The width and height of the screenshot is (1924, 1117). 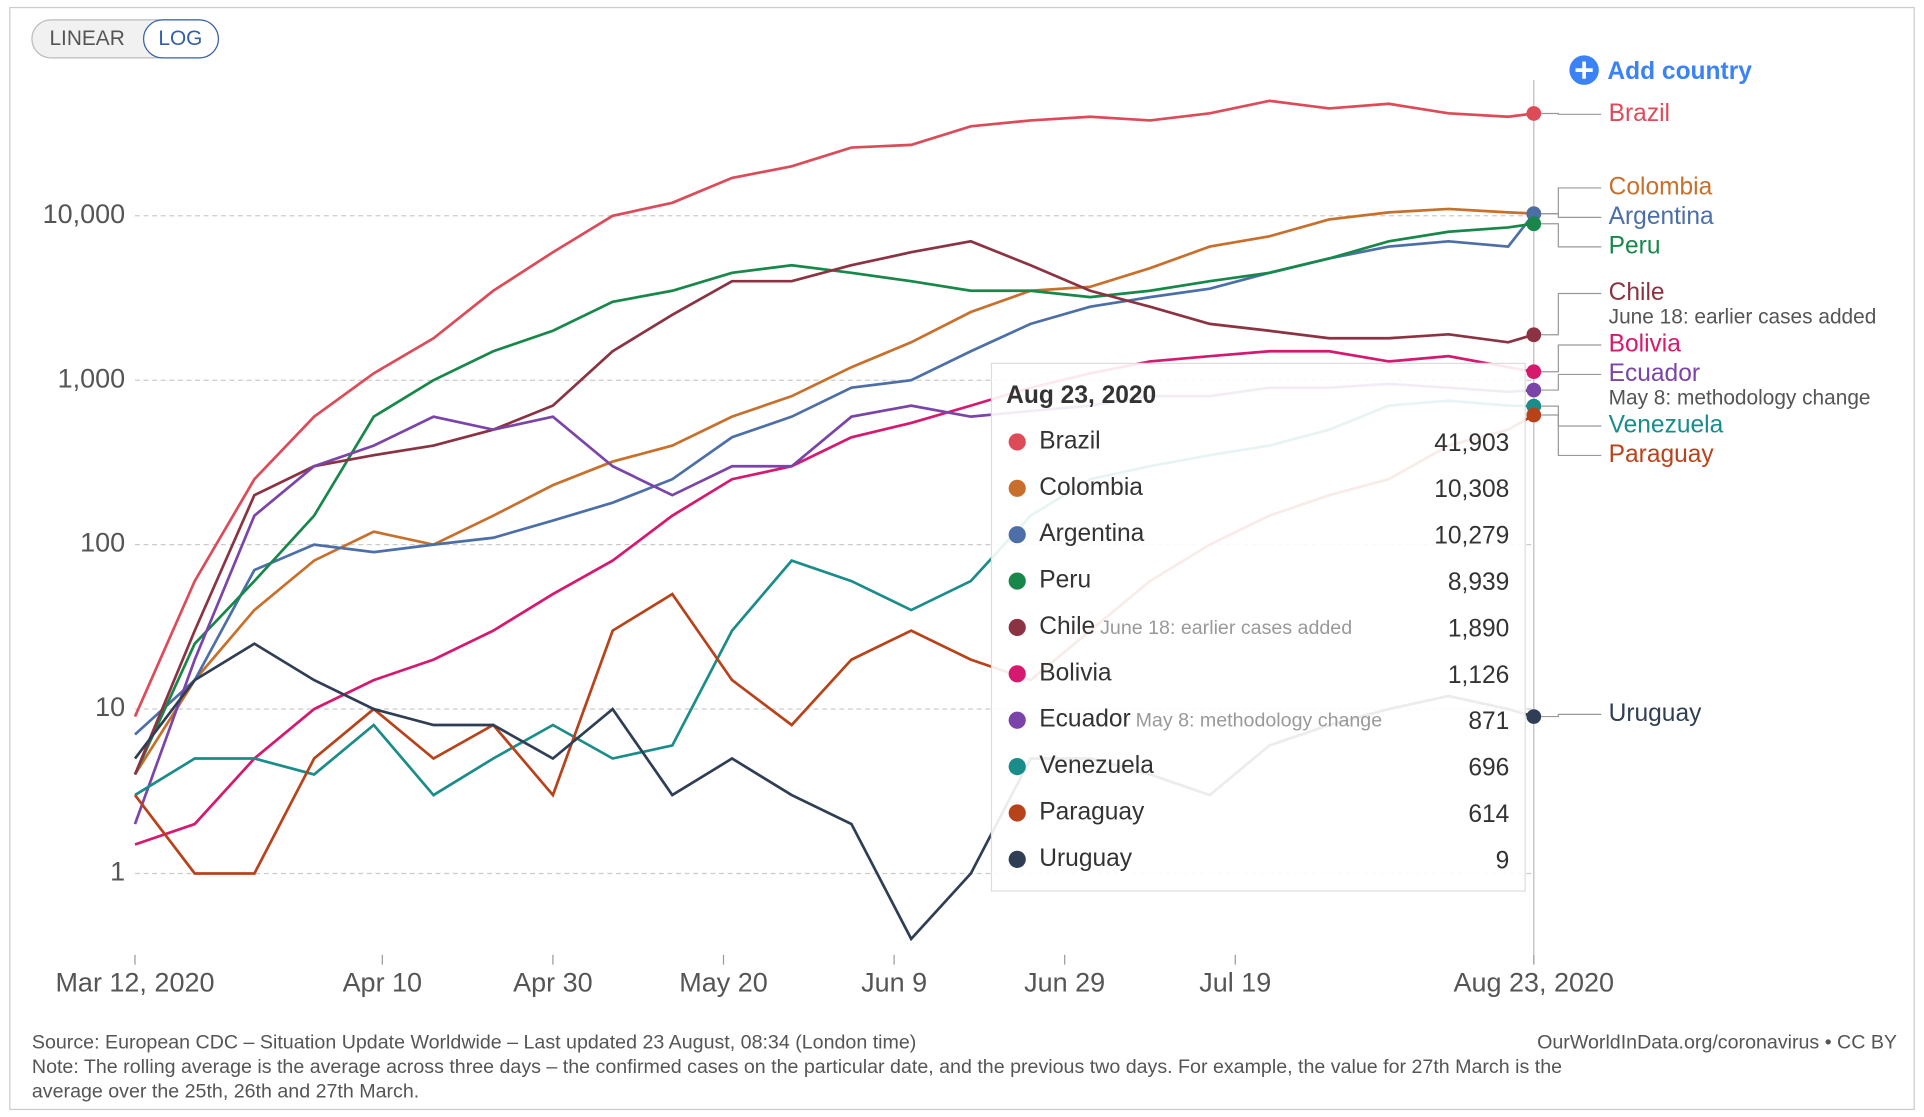 I want to click on tooltip-name: Venezuela, so click(x=1096, y=765).